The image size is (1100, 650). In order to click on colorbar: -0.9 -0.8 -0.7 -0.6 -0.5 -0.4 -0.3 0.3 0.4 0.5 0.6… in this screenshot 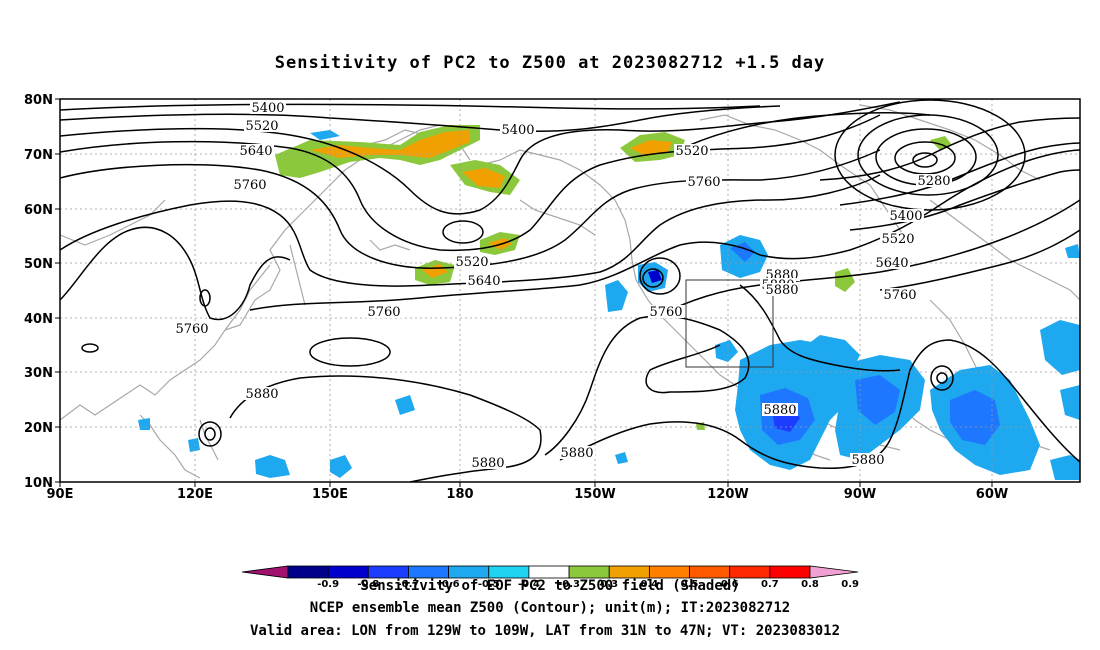, I will do `click(550, 577)`.